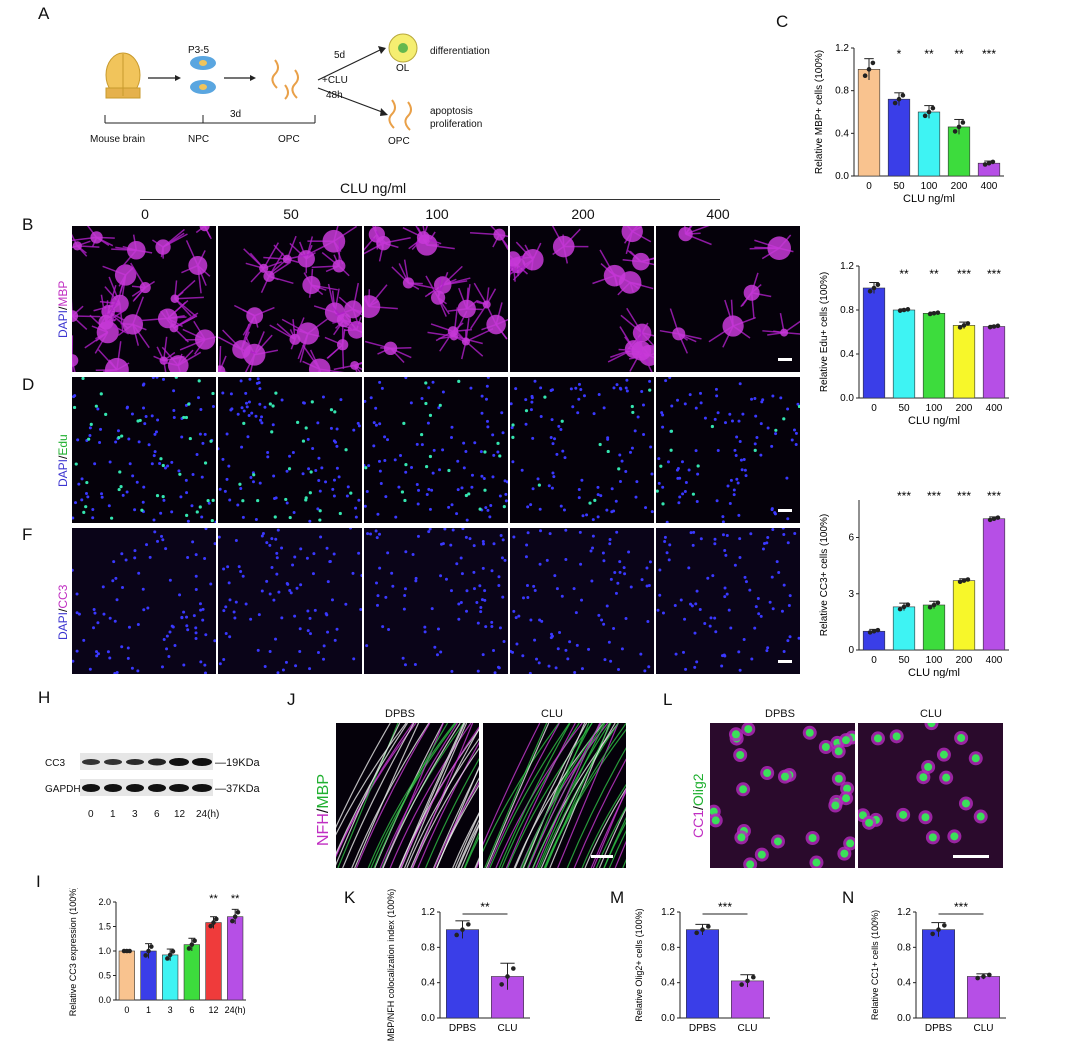 The image size is (1080, 1061). Describe the element at coordinates (874, 408) in the screenshot. I see `E-xtick-0: 0` at that location.